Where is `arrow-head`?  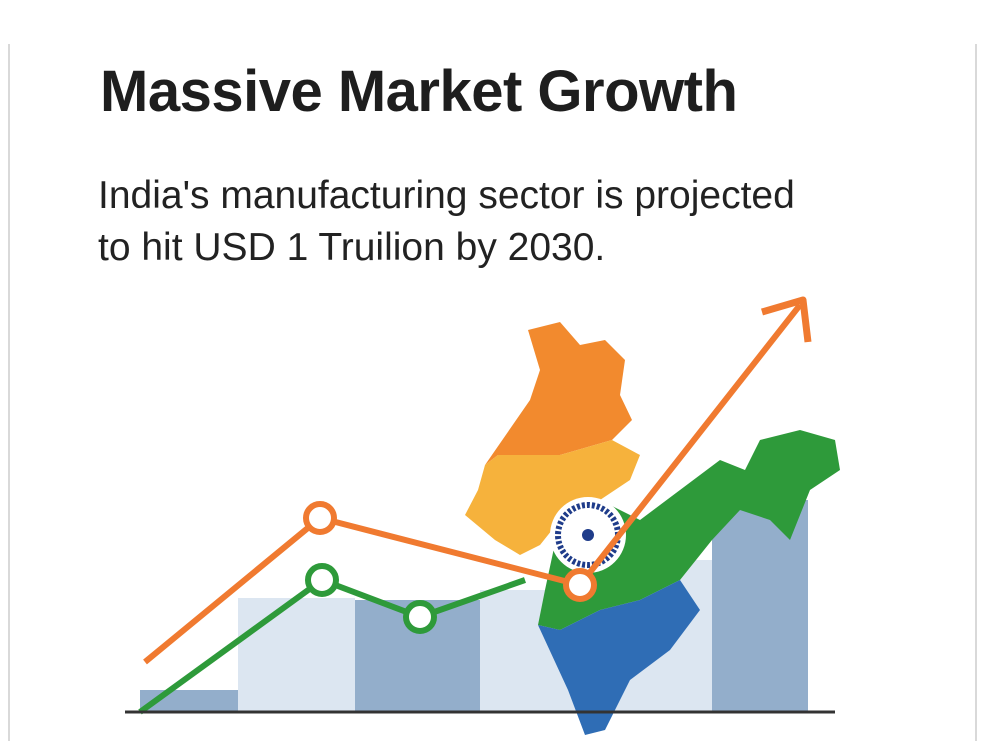 arrow-head is located at coordinates (786, 319).